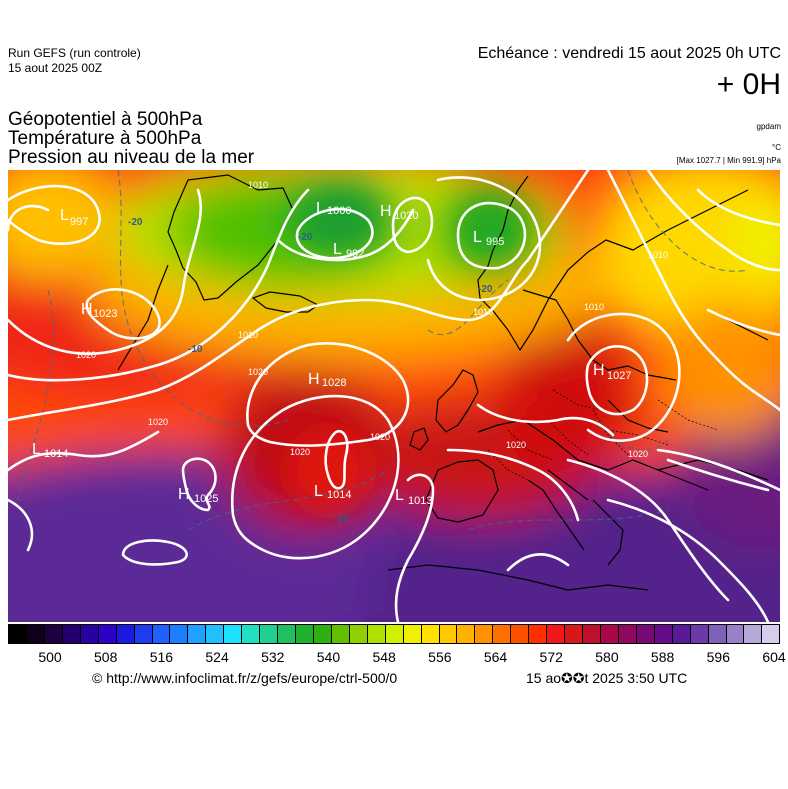 This screenshot has width=788, height=789. What do you see at coordinates (355, 254) in the screenshot?
I see `center-value: 992` at bounding box center [355, 254].